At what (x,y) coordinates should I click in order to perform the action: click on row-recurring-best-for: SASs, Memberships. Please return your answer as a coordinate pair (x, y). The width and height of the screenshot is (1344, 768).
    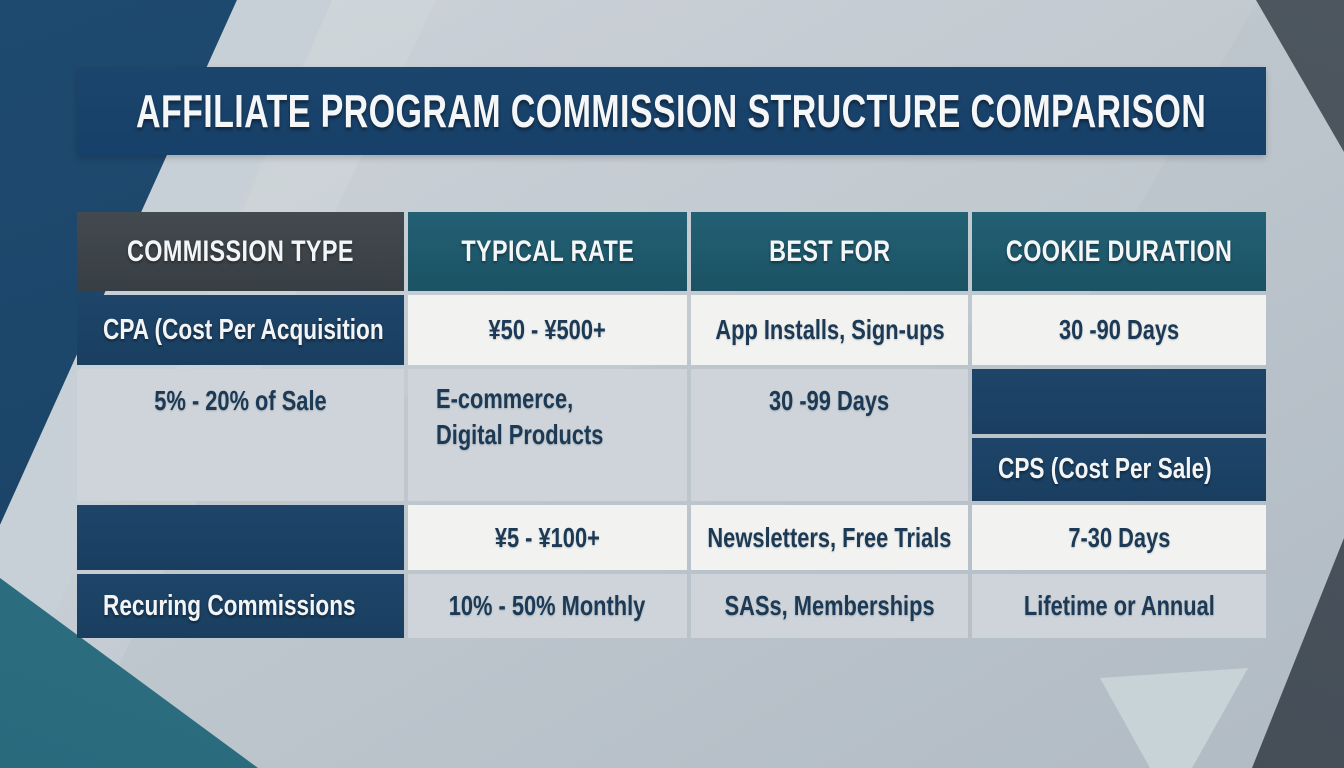
    Looking at the image, I should click on (829, 606).